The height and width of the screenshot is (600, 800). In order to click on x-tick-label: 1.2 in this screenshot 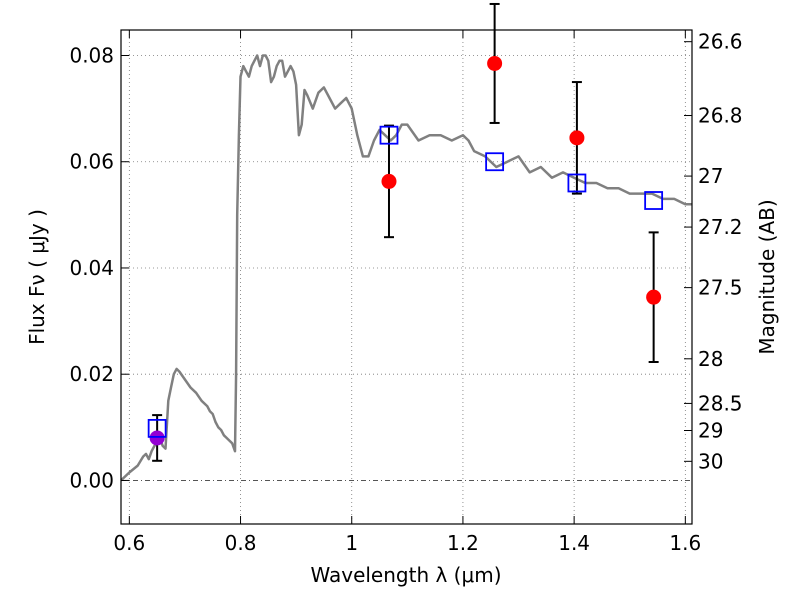, I will do `click(463, 543)`.